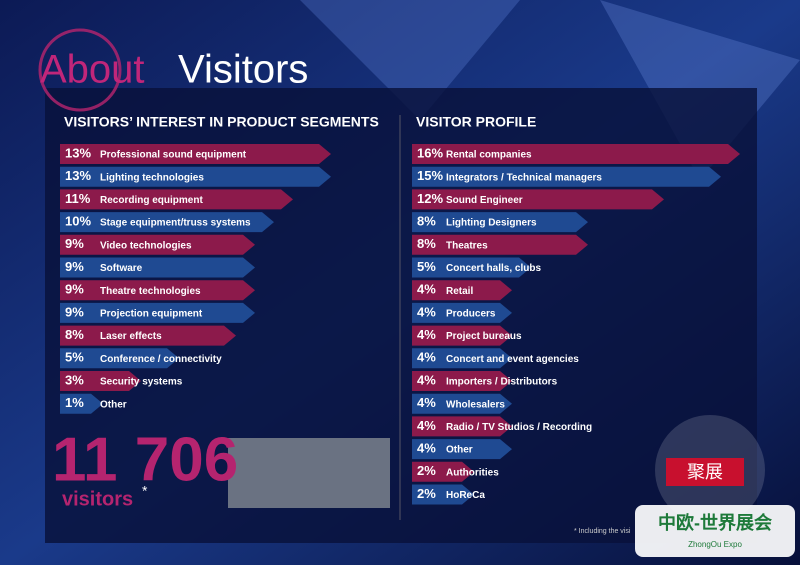 The image size is (800, 565). I want to click on category-label: Concert and event agencies, so click(512, 359).